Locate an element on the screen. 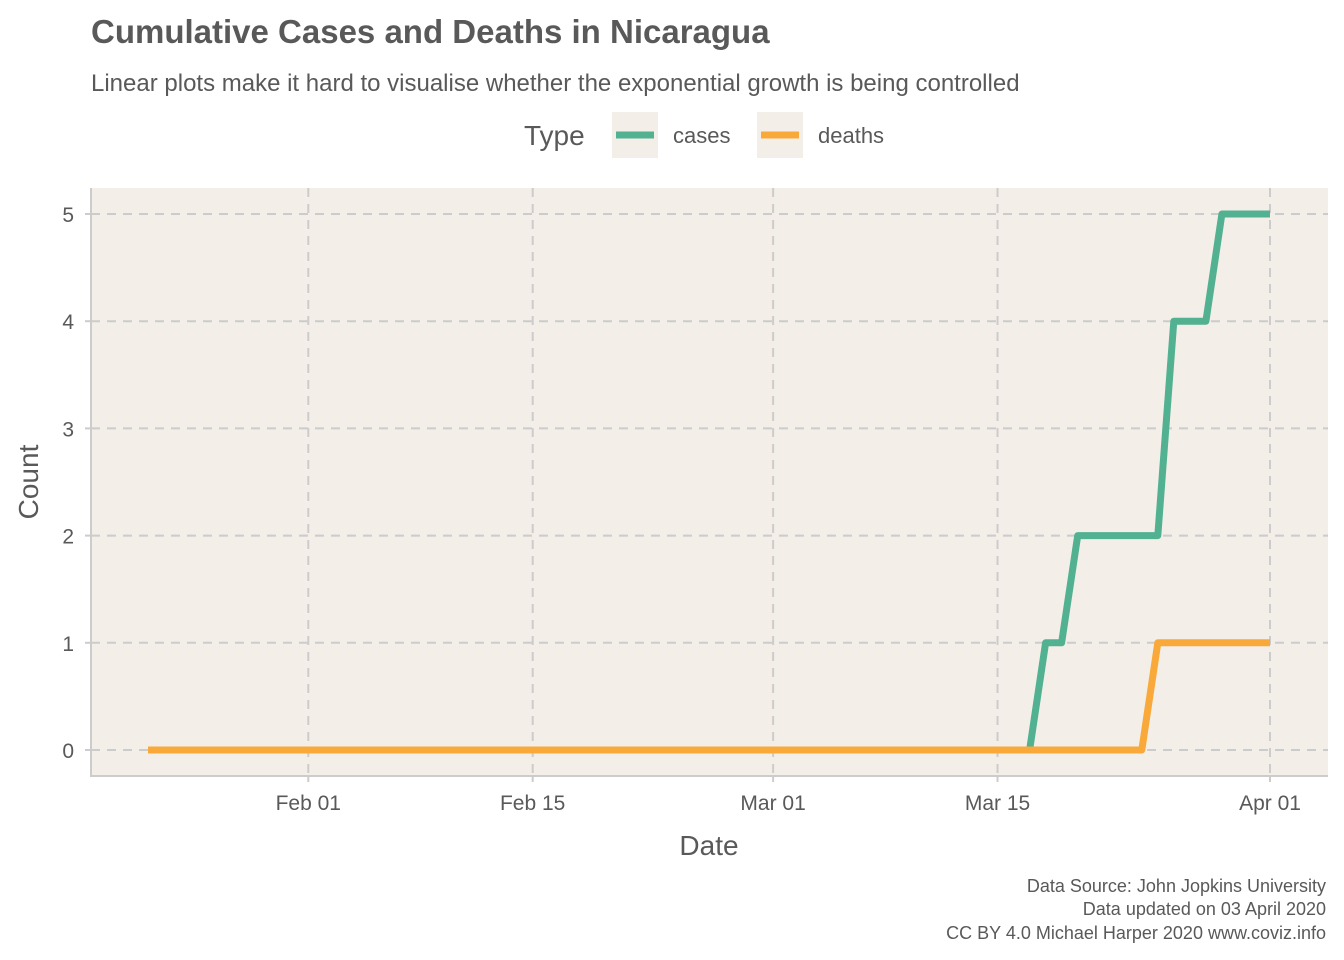  y-tick-label: 4 is located at coordinates (68, 322).